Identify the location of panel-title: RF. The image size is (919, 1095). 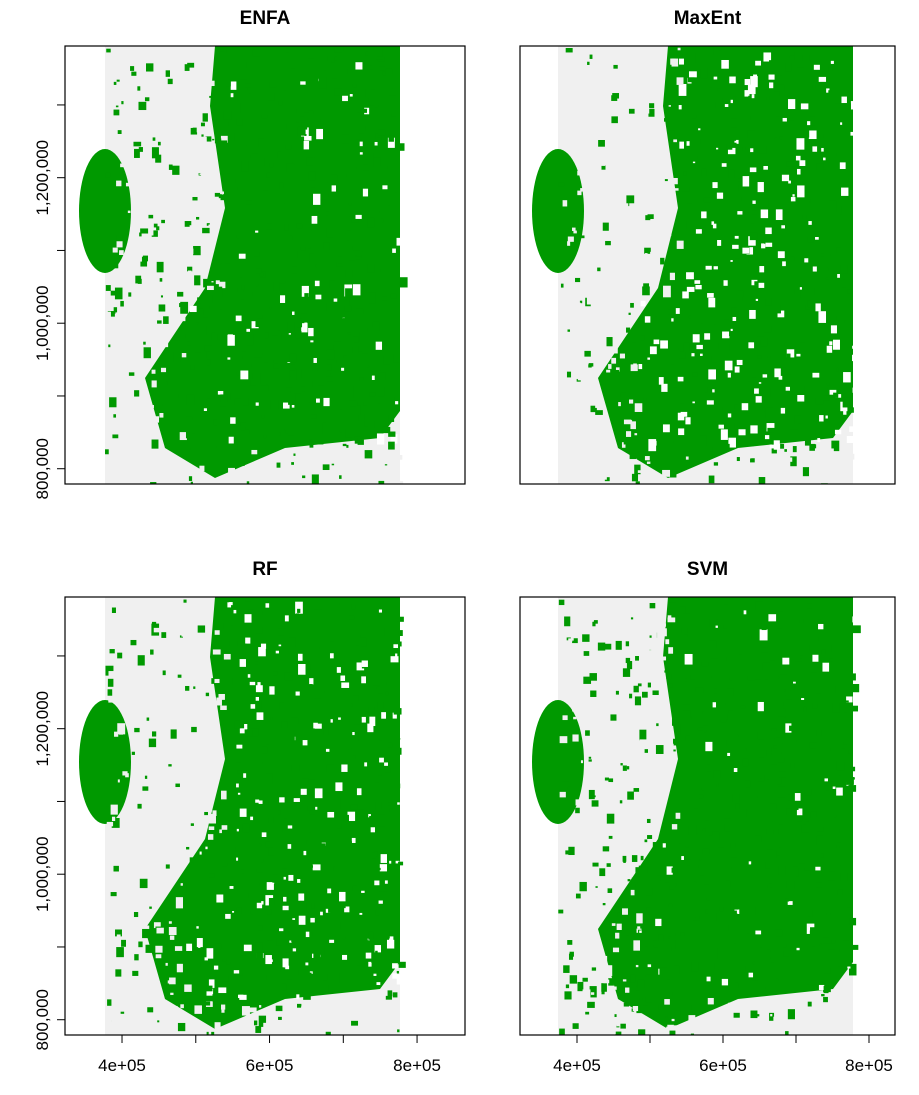
(264, 569).